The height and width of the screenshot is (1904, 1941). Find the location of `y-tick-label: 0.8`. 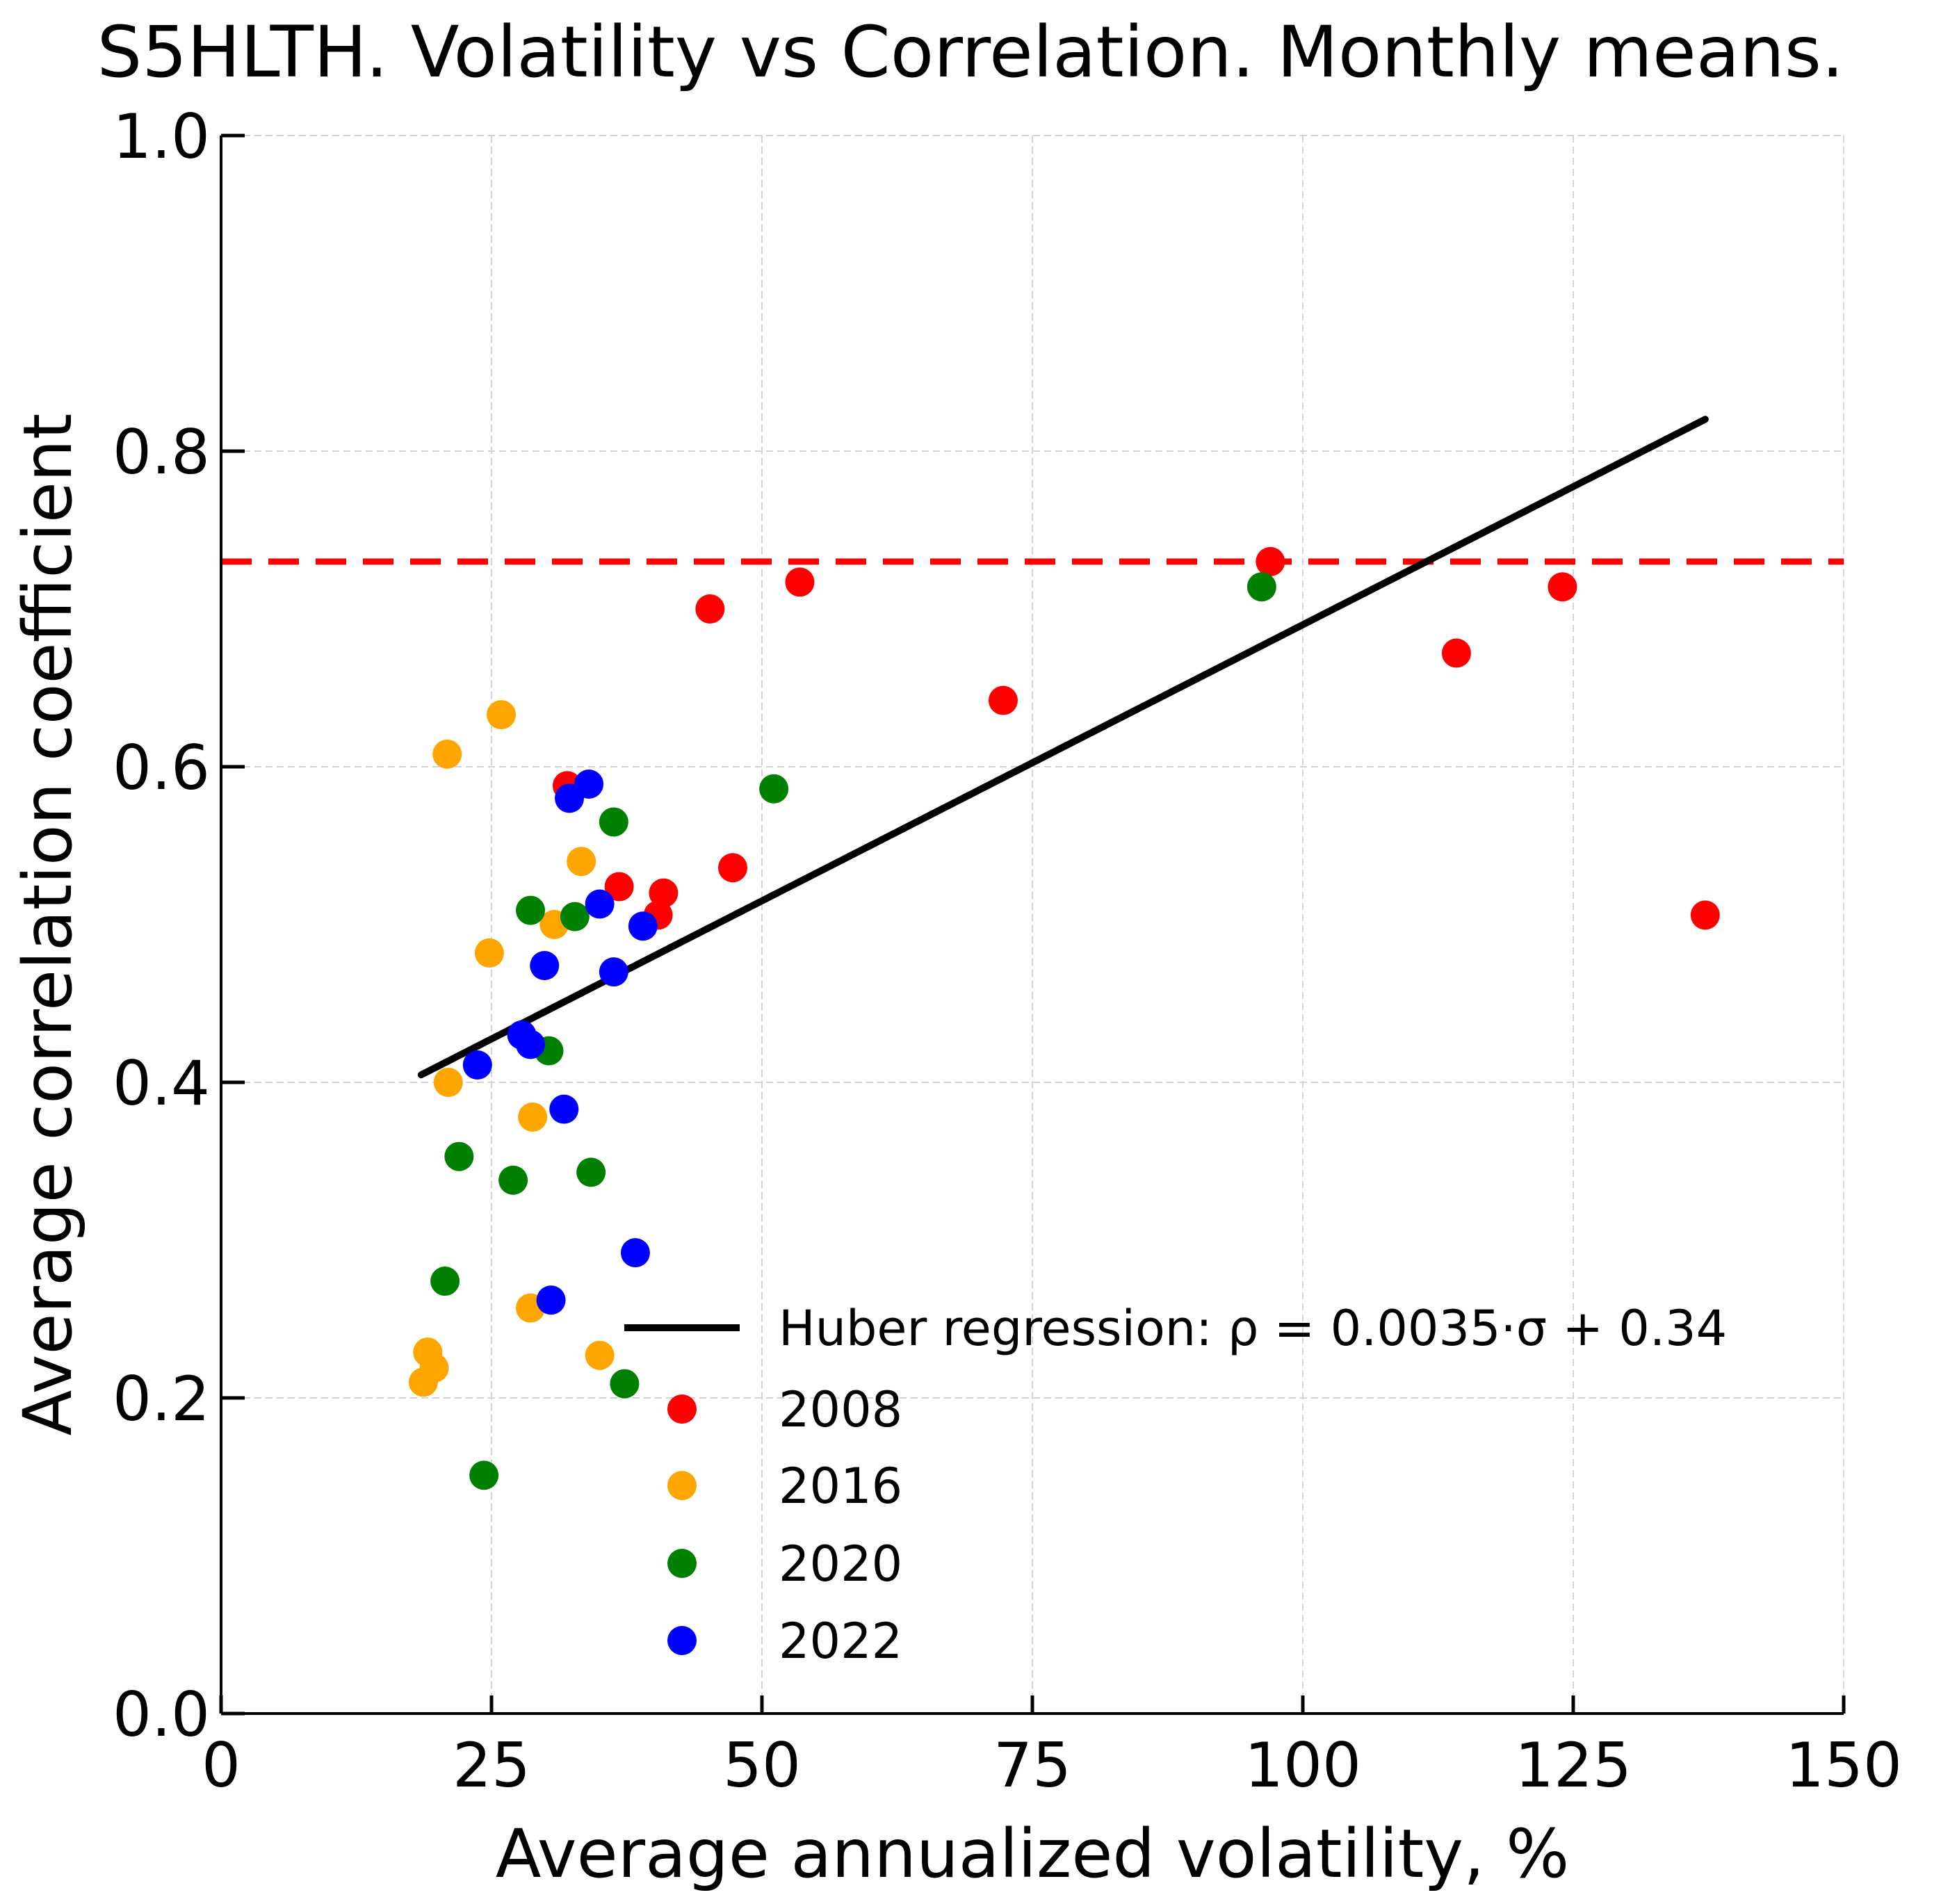

y-tick-label: 0.8 is located at coordinates (161, 452).